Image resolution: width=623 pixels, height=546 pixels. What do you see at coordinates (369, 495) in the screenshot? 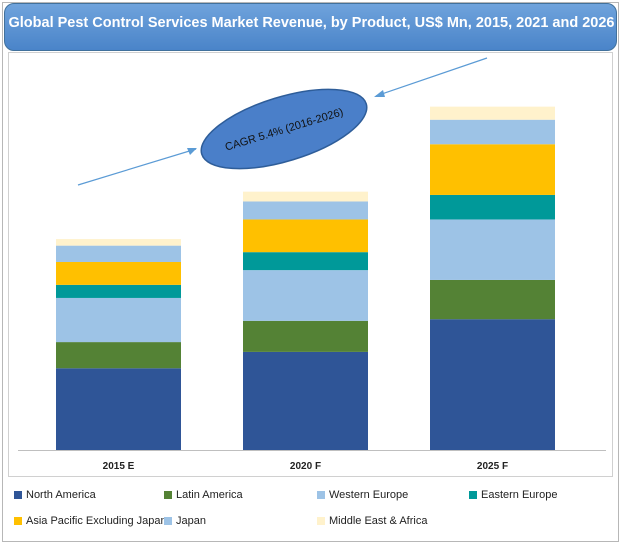
I see `legend-label: Western Europe` at bounding box center [369, 495].